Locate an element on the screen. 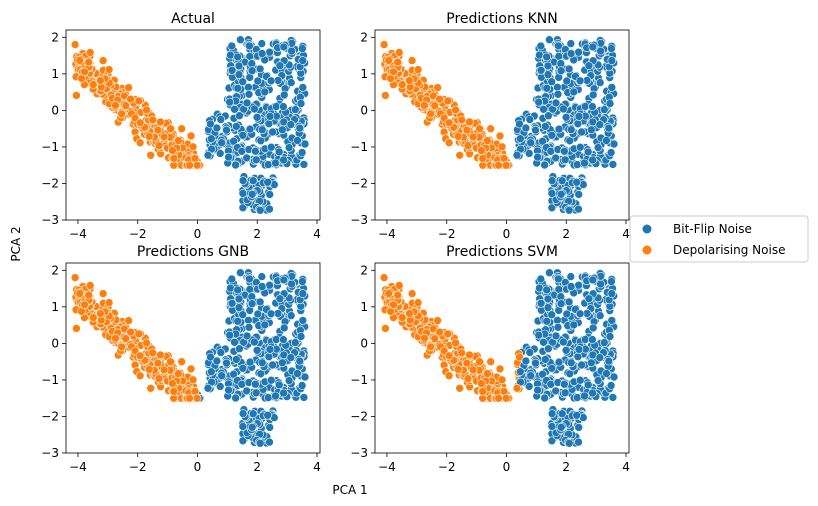 Image resolution: width=818 pixels, height=506 pixels. x-tick-label: −2 is located at coordinates (138, 234).